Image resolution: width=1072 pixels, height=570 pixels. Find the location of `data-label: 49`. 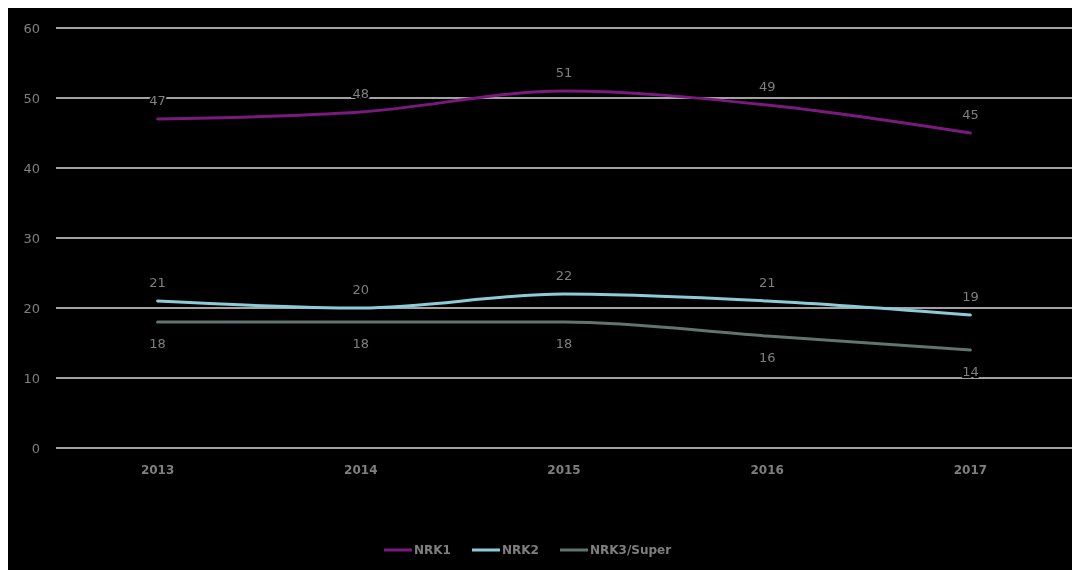

data-label: 49 is located at coordinates (767, 86).